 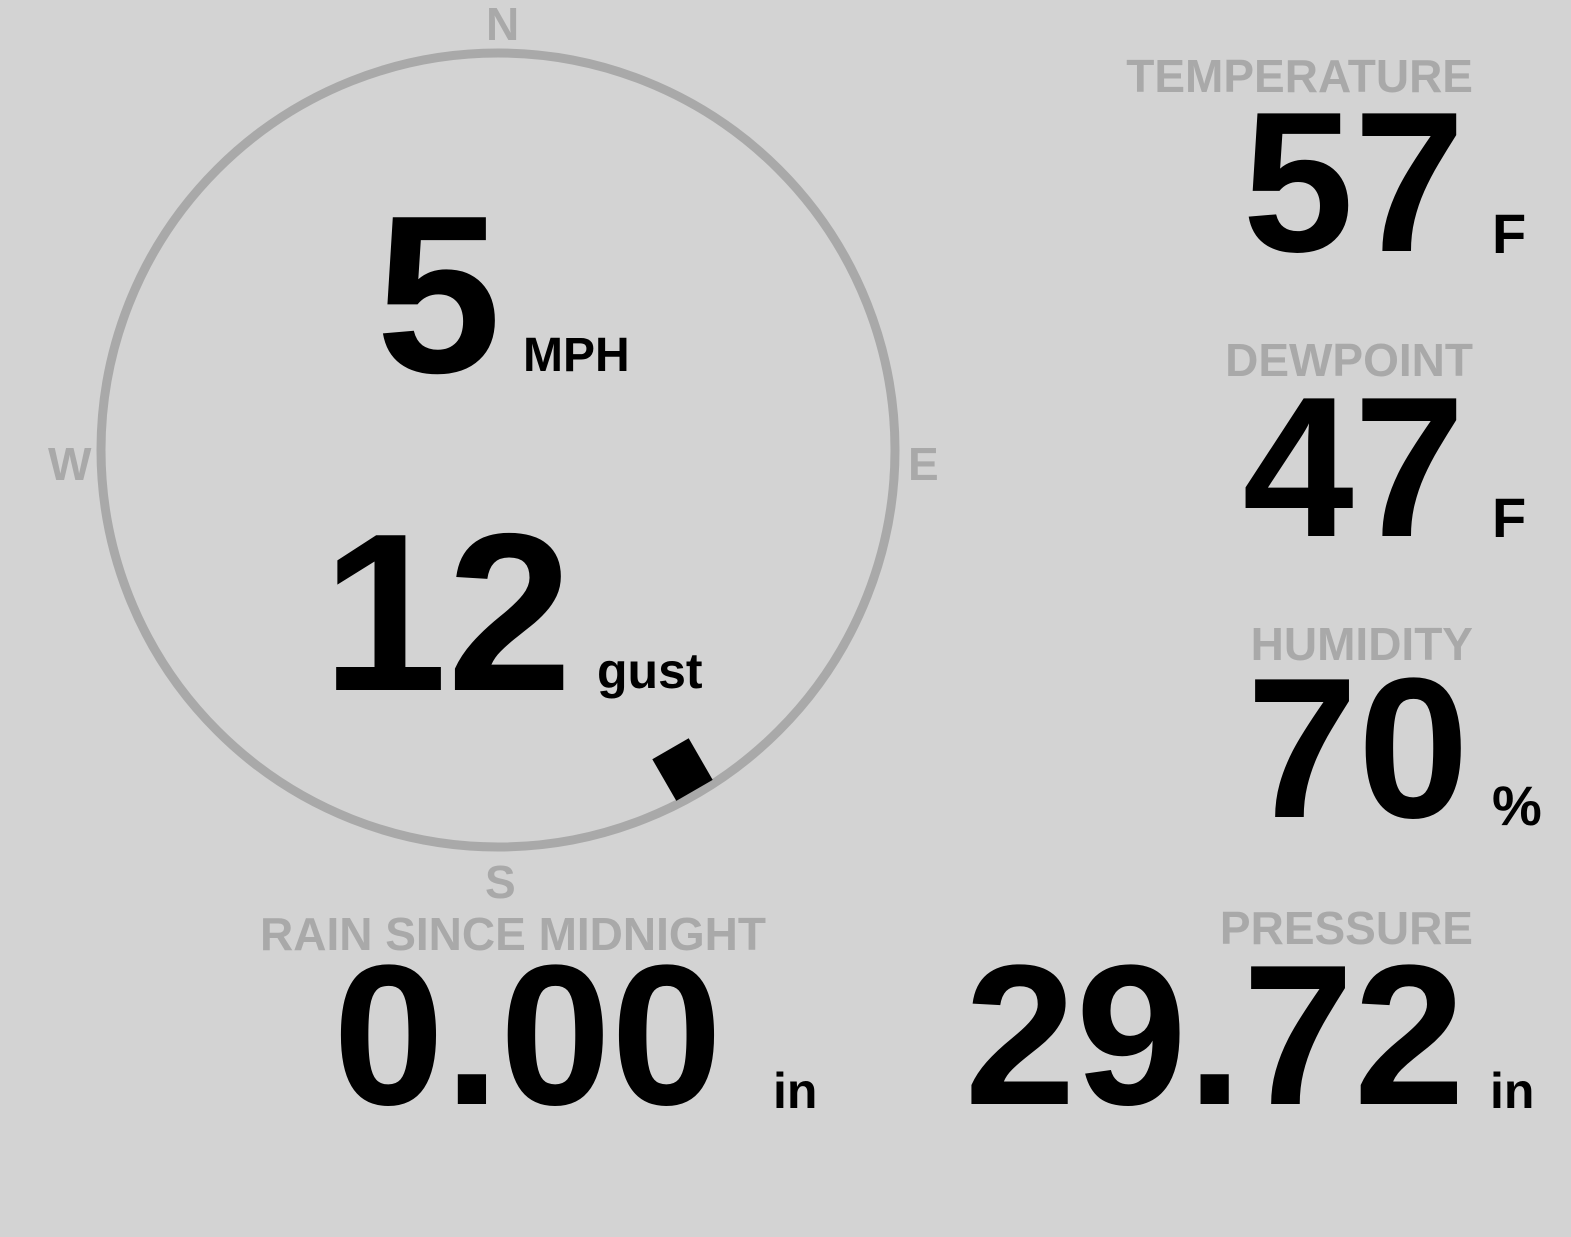 What do you see at coordinates (1349, 360) in the screenshot?
I see `dewpoint-label: DEWPOINT` at bounding box center [1349, 360].